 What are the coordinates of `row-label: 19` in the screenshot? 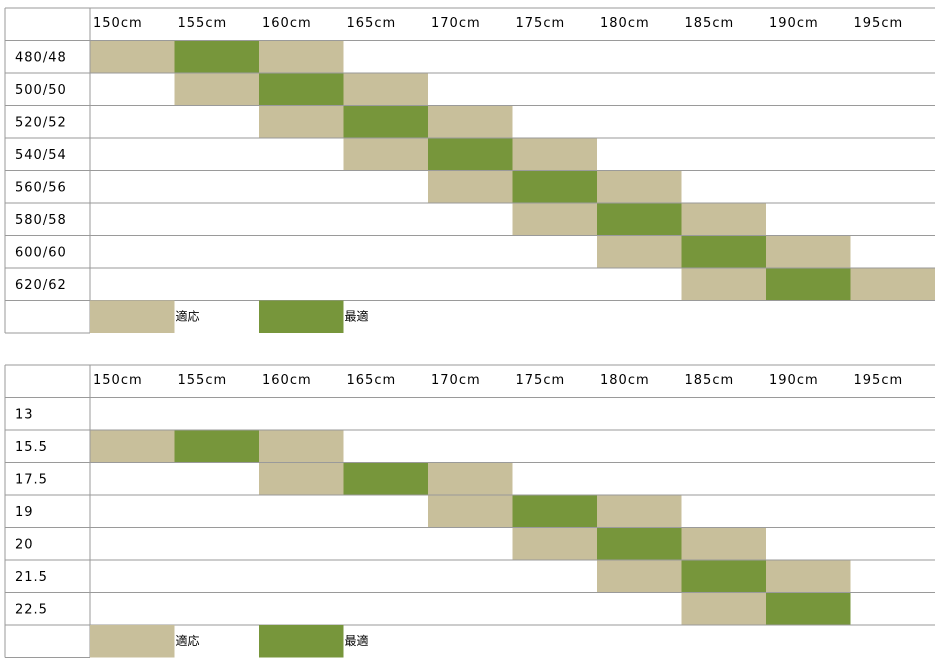 It's located at (24, 512).